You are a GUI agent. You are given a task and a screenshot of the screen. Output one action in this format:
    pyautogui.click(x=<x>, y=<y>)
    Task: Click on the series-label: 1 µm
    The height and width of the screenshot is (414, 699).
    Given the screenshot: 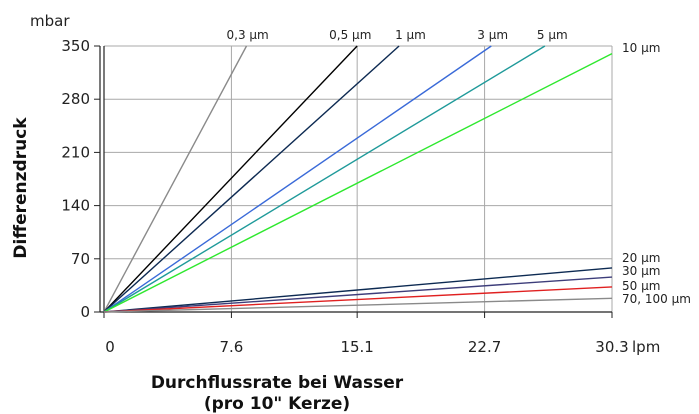 What is the action you would take?
    pyautogui.click(x=410, y=35)
    